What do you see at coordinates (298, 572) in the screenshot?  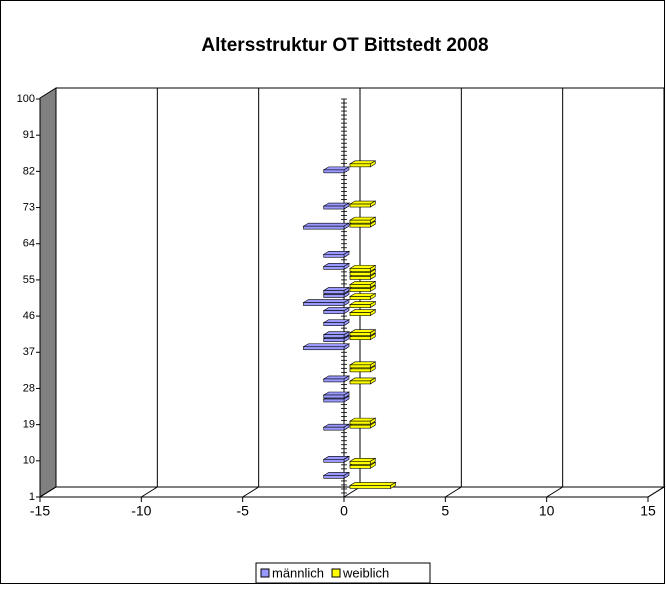 I see `legend-label: männlich` at bounding box center [298, 572].